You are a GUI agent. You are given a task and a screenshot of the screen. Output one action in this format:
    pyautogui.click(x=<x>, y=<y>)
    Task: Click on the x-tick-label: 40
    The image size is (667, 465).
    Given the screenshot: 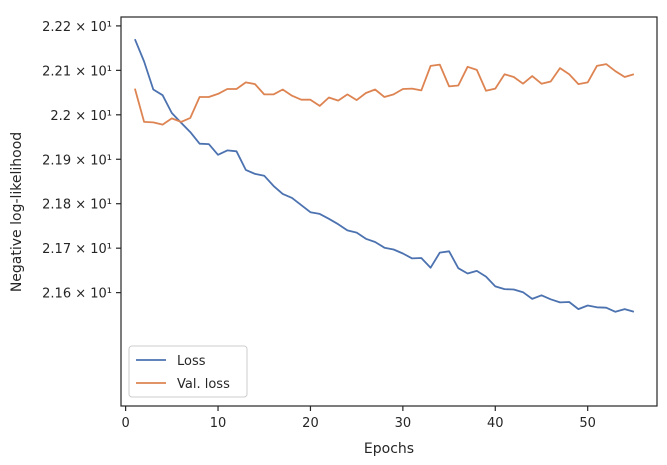 What is the action you would take?
    pyautogui.click(x=495, y=423)
    